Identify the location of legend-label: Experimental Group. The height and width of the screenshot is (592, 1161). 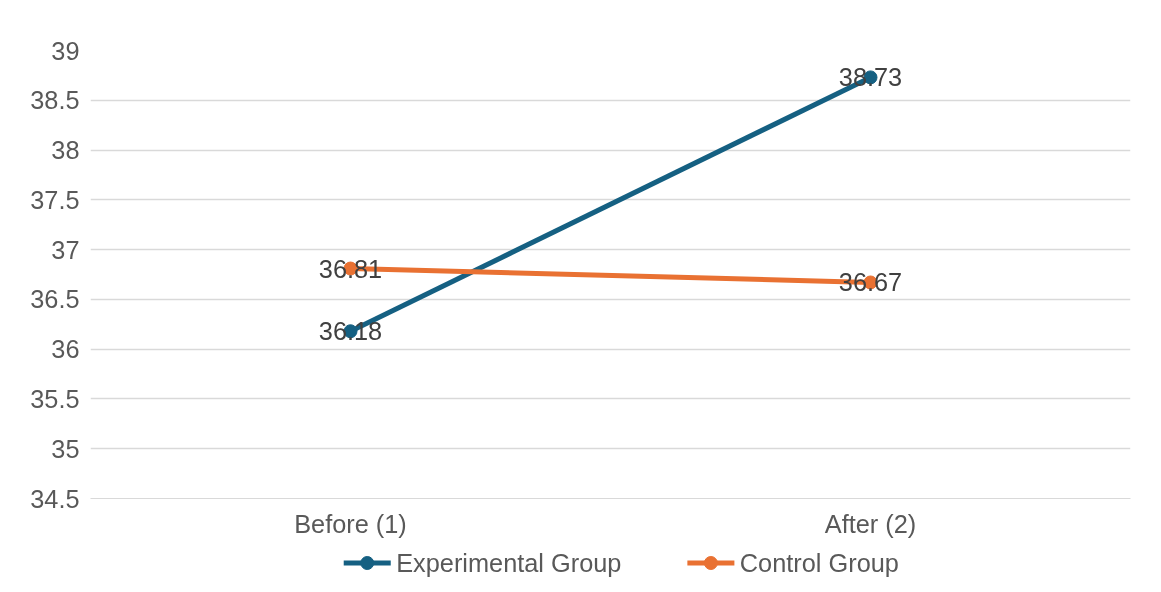
(509, 563).